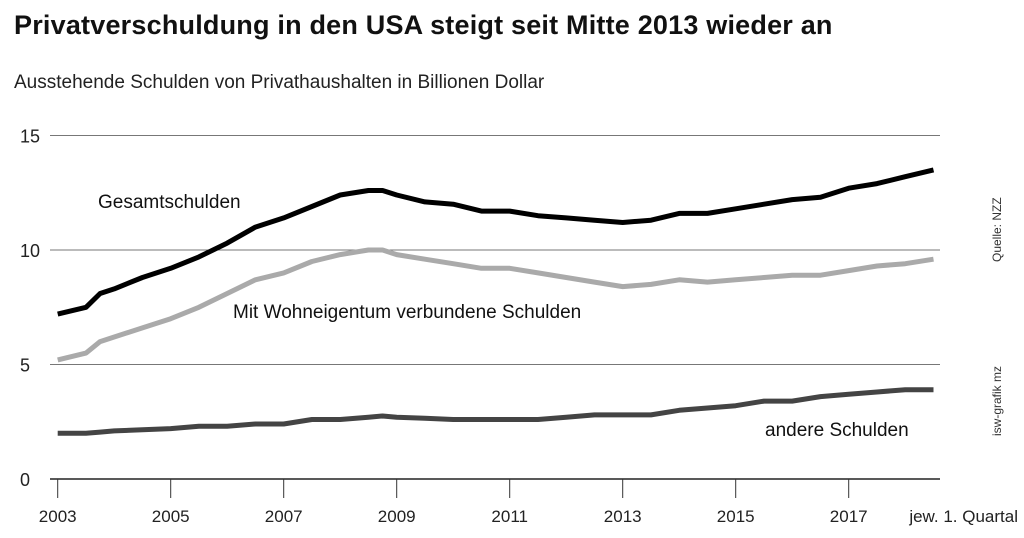 The height and width of the screenshot is (538, 1024). Describe the element at coordinates (30, 251) in the screenshot. I see `y-tick-label: 10` at that location.